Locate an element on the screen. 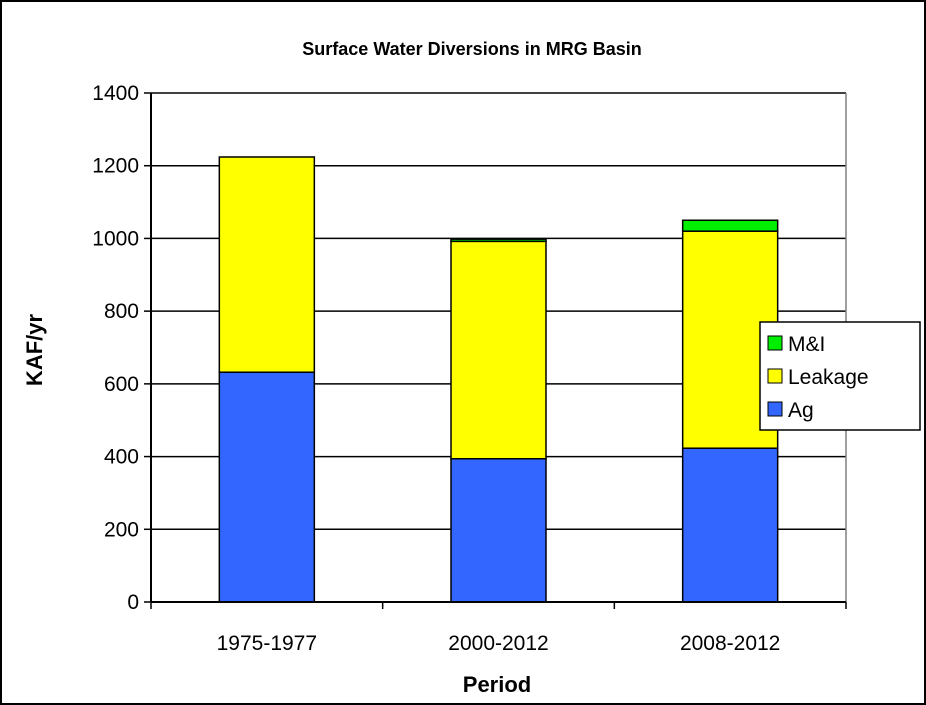 The image size is (926, 705). y-tick-label-0: 0 is located at coordinates (133, 602).